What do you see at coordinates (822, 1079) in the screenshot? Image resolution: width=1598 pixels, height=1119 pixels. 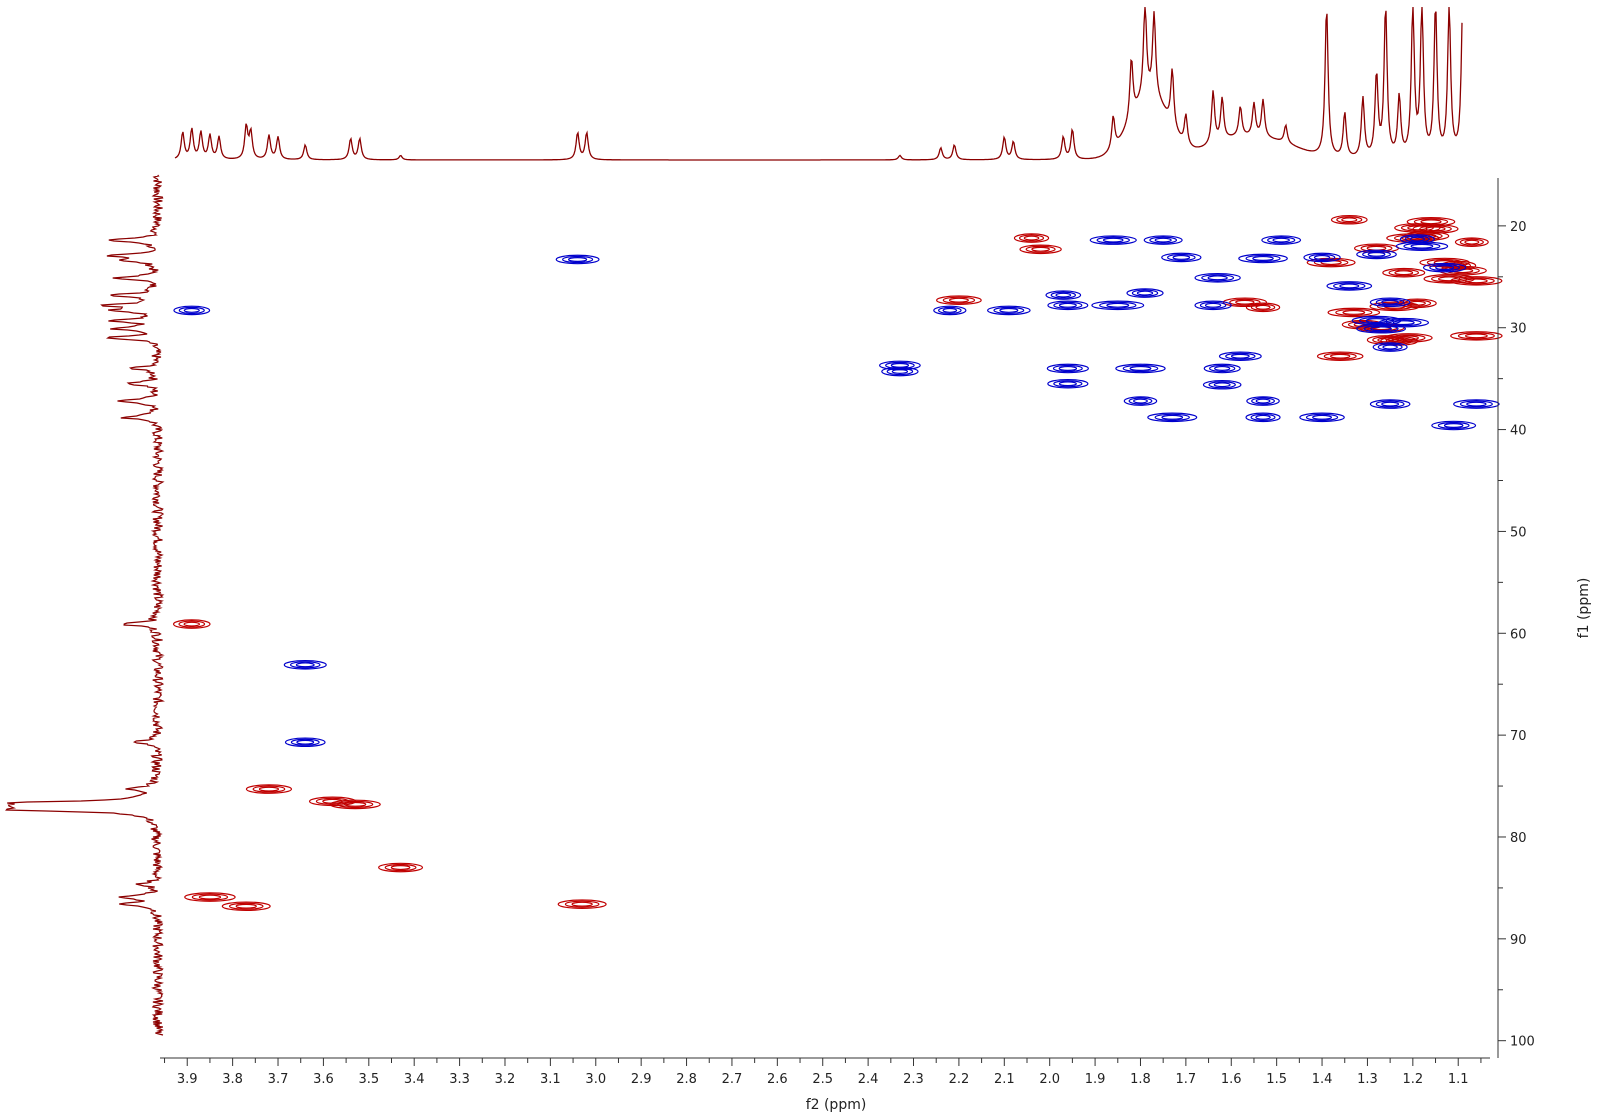 I see `x-tick-label: 2.5` at bounding box center [822, 1079].